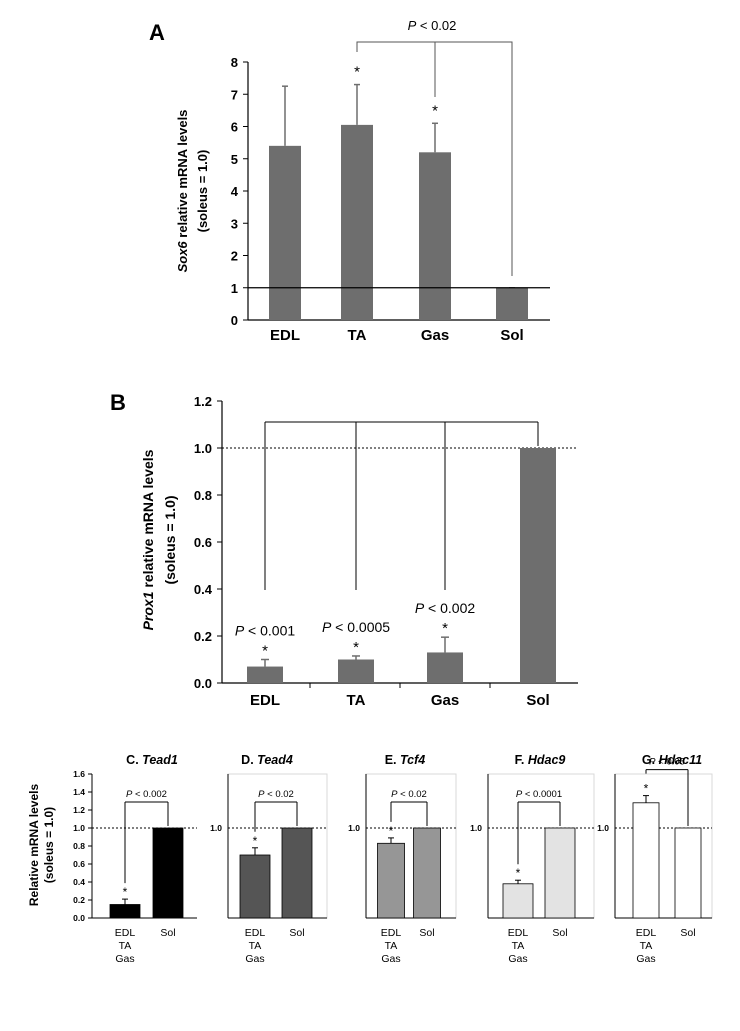  I want to click on p-value-label: P < 0.0005, so click(356, 627).